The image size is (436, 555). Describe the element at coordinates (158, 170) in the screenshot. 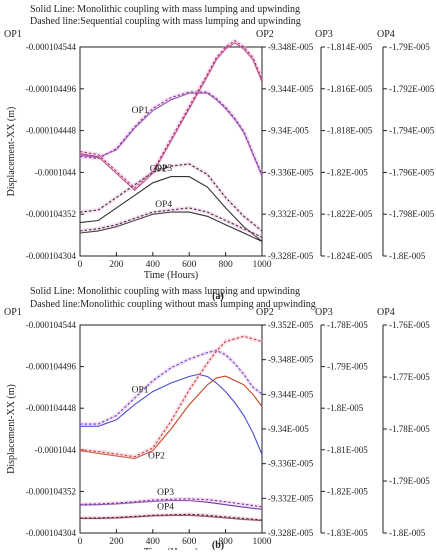

I see `series-label-op2: OP2` at that location.